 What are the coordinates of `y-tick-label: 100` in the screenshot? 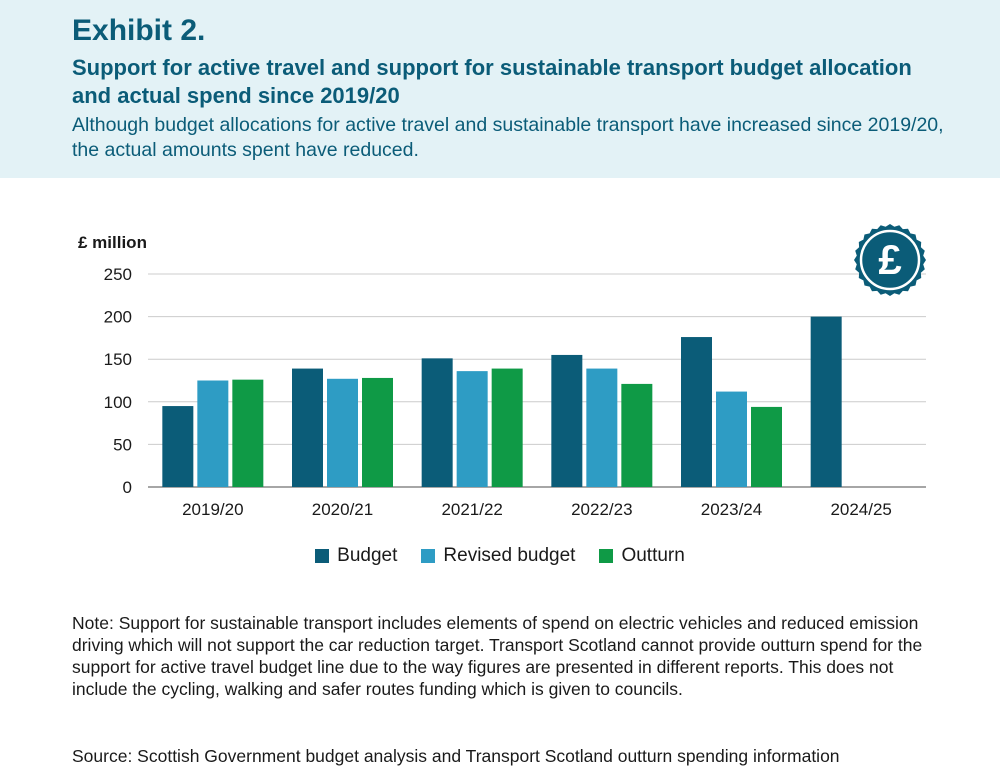 It's located at (118, 402).